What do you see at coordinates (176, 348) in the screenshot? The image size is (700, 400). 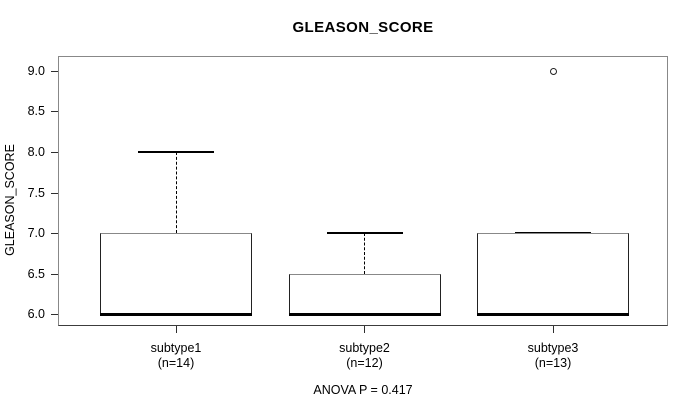 I see `group-name-label: subtype1` at bounding box center [176, 348].